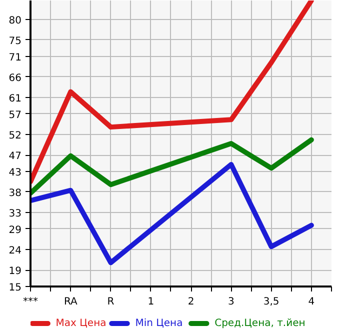 The image size is (345, 335). I want to click on y-tick-label: 47, so click(15, 156).